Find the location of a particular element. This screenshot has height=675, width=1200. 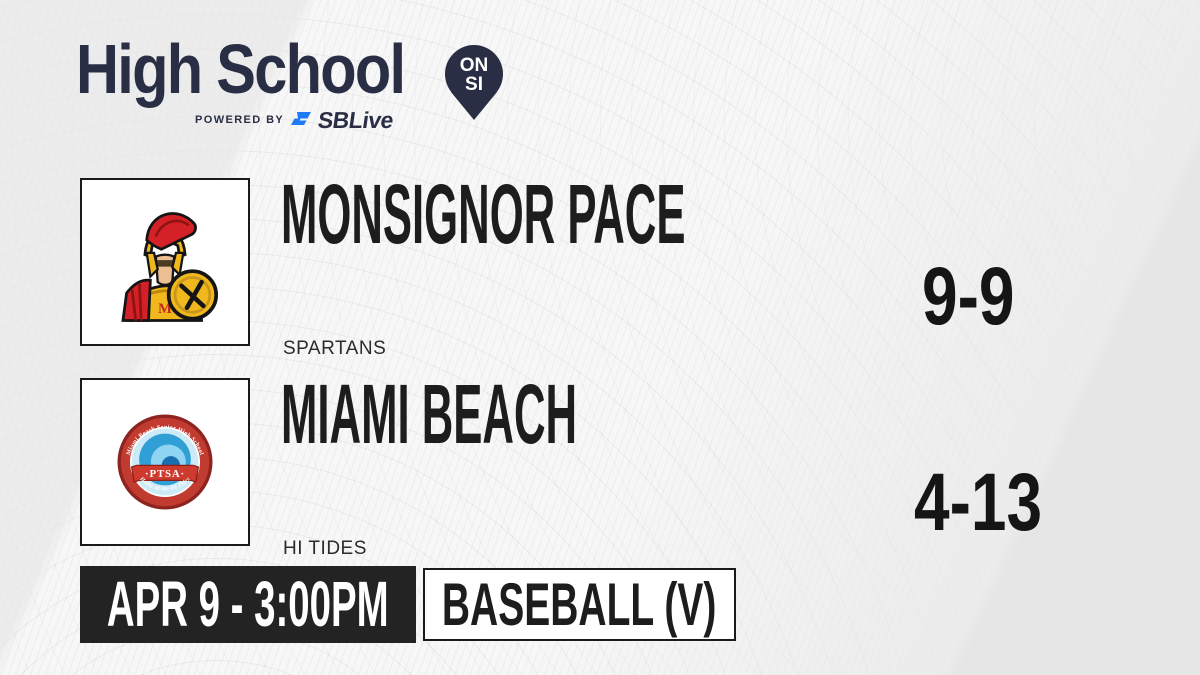

powered-by-label: POWERED BY is located at coordinates (240, 120).